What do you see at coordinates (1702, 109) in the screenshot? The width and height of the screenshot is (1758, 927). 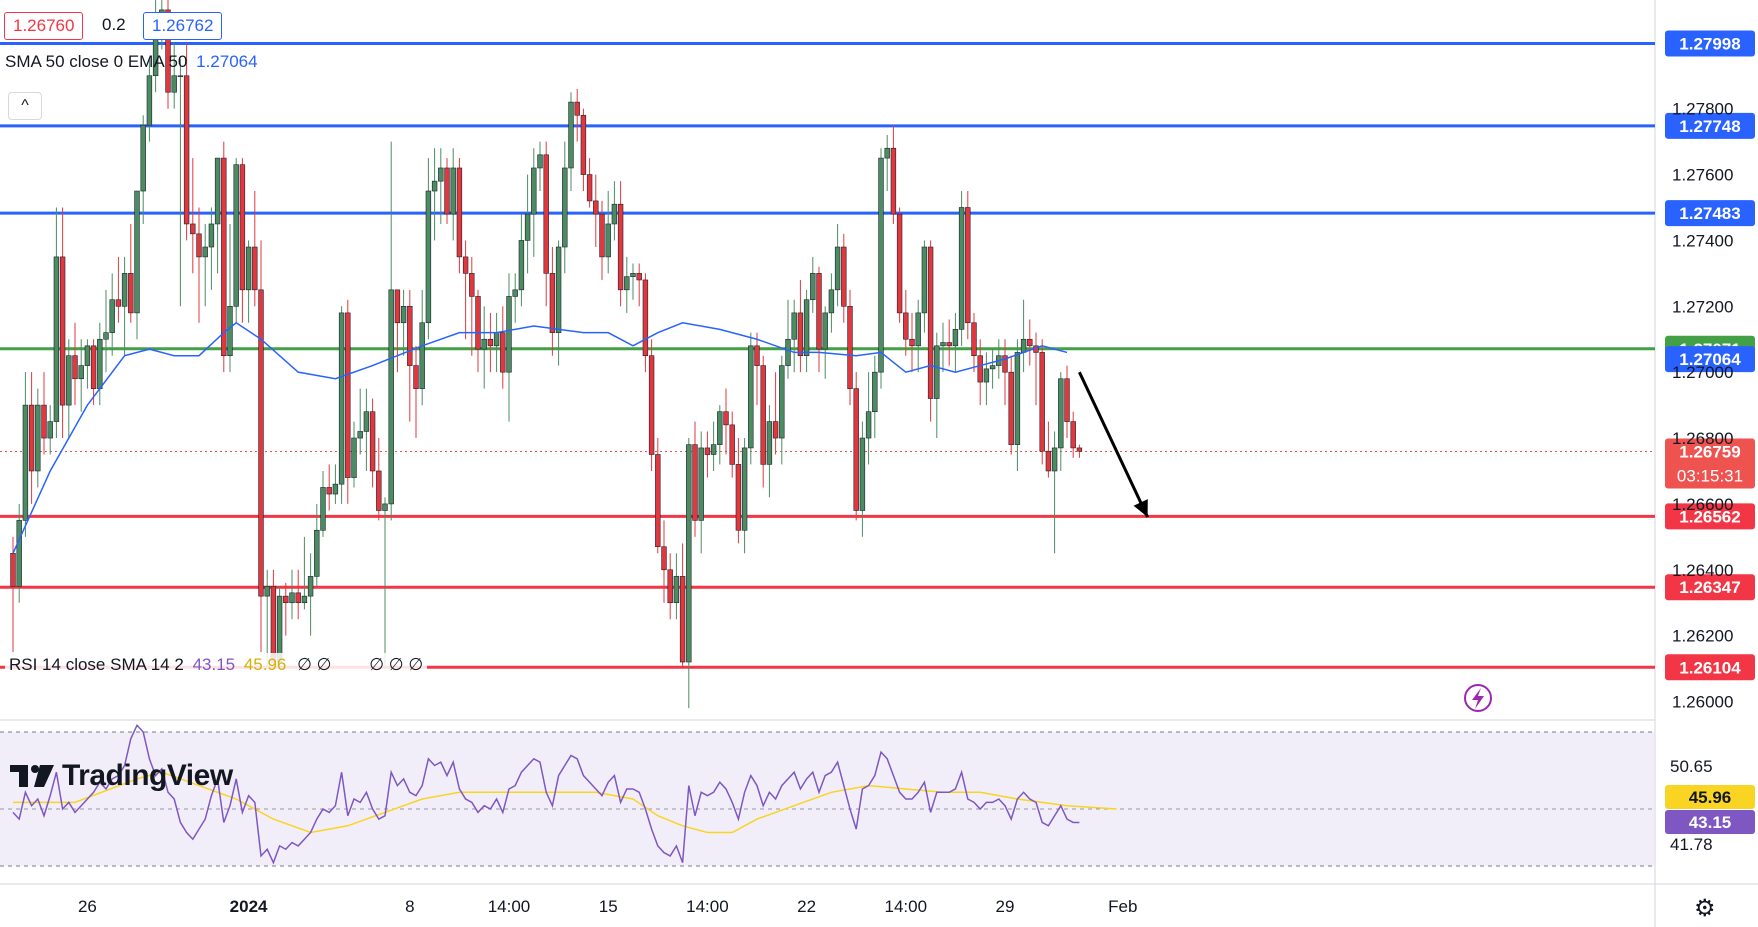 I see `price-tick-label: 1.27800` at bounding box center [1702, 109].